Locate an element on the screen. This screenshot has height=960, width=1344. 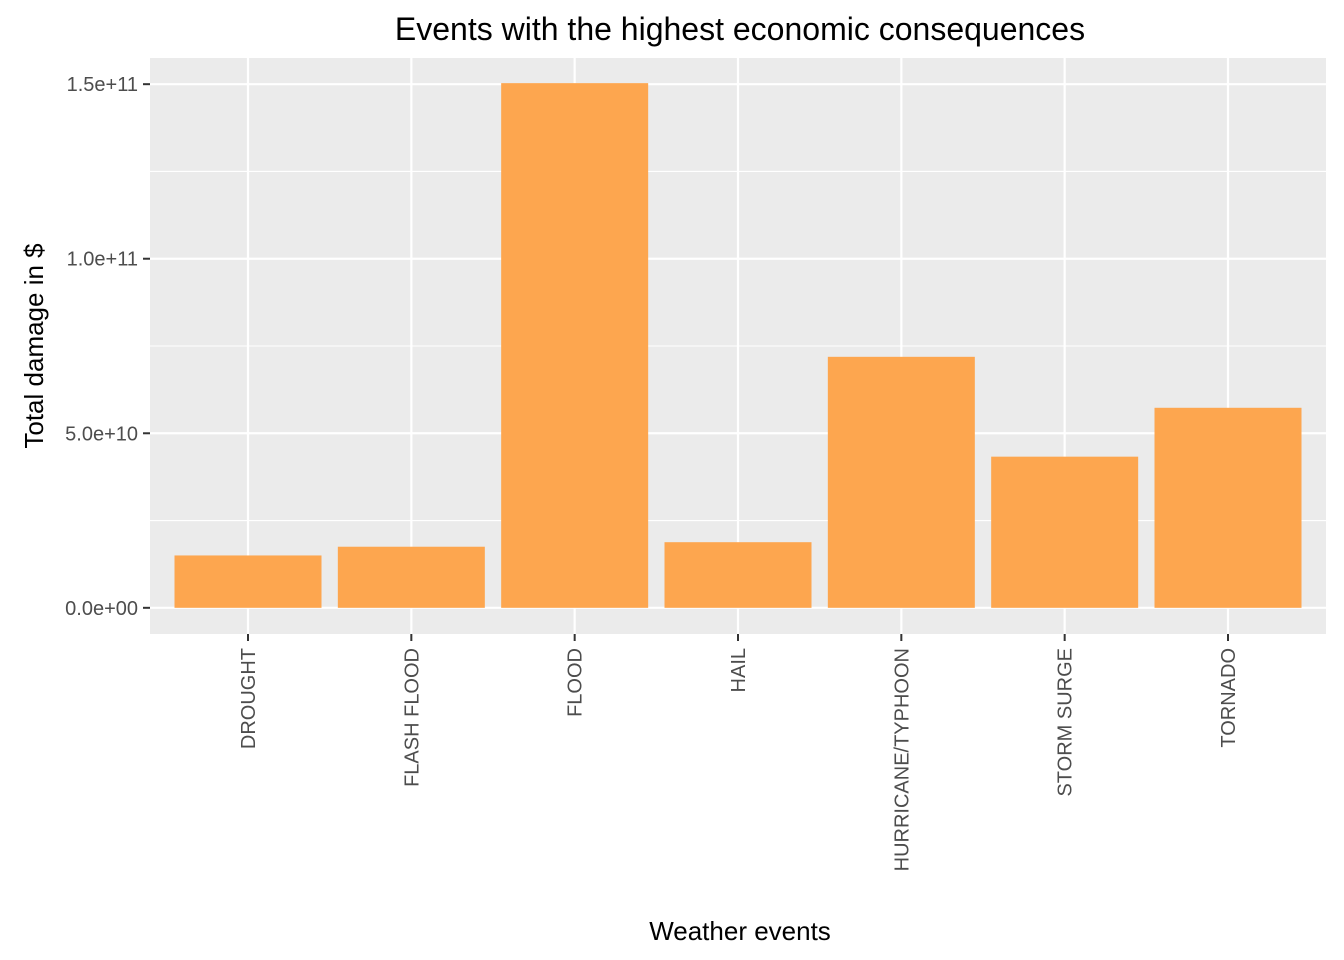
x-tick-label: STORM SURGE is located at coordinates (1066, 722).